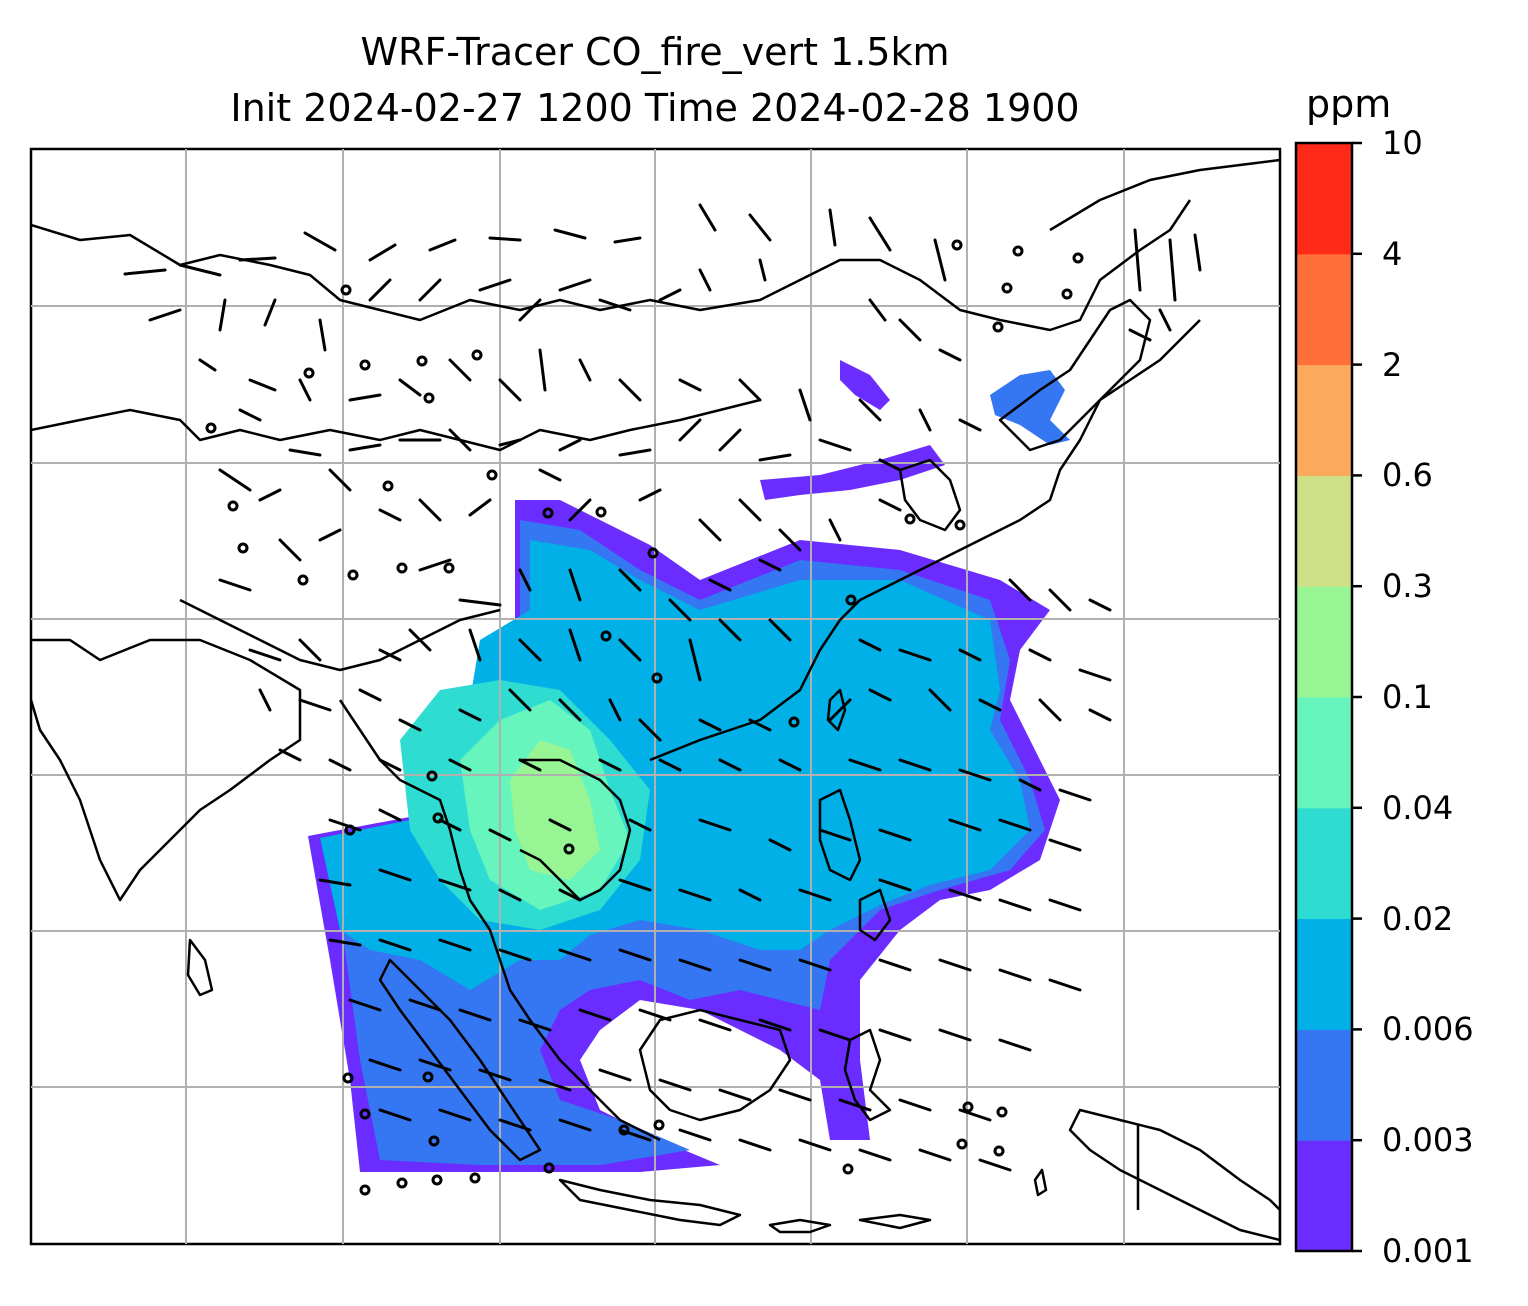 Image resolution: width=1528 pixels, height=1306 pixels. I want to click on russia-pacific, so click(1164, 195).